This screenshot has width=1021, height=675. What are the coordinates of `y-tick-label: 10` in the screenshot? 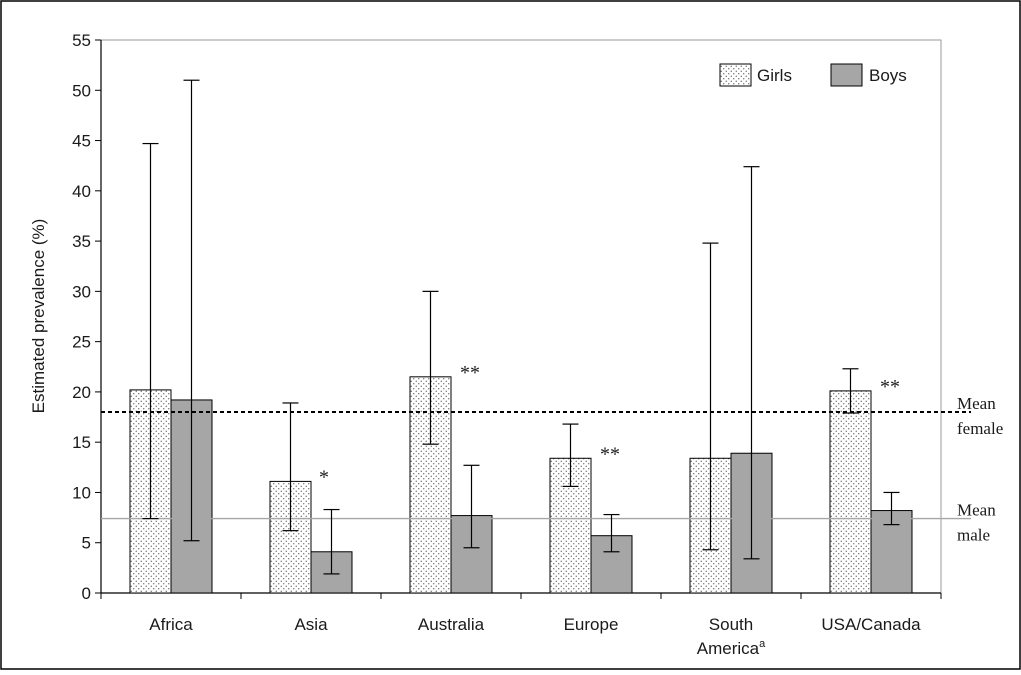 It's located at (81, 492).